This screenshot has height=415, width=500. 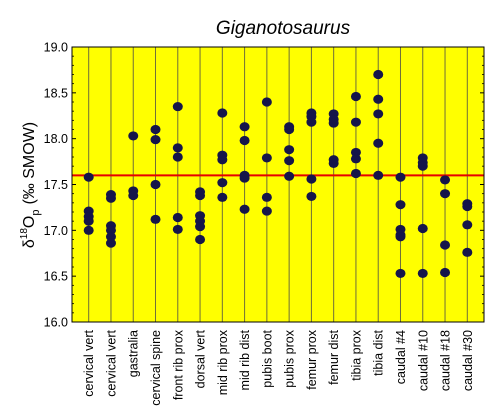 What do you see at coordinates (267, 358) in the screenshot?
I see `category-label: pubis boot` at bounding box center [267, 358].